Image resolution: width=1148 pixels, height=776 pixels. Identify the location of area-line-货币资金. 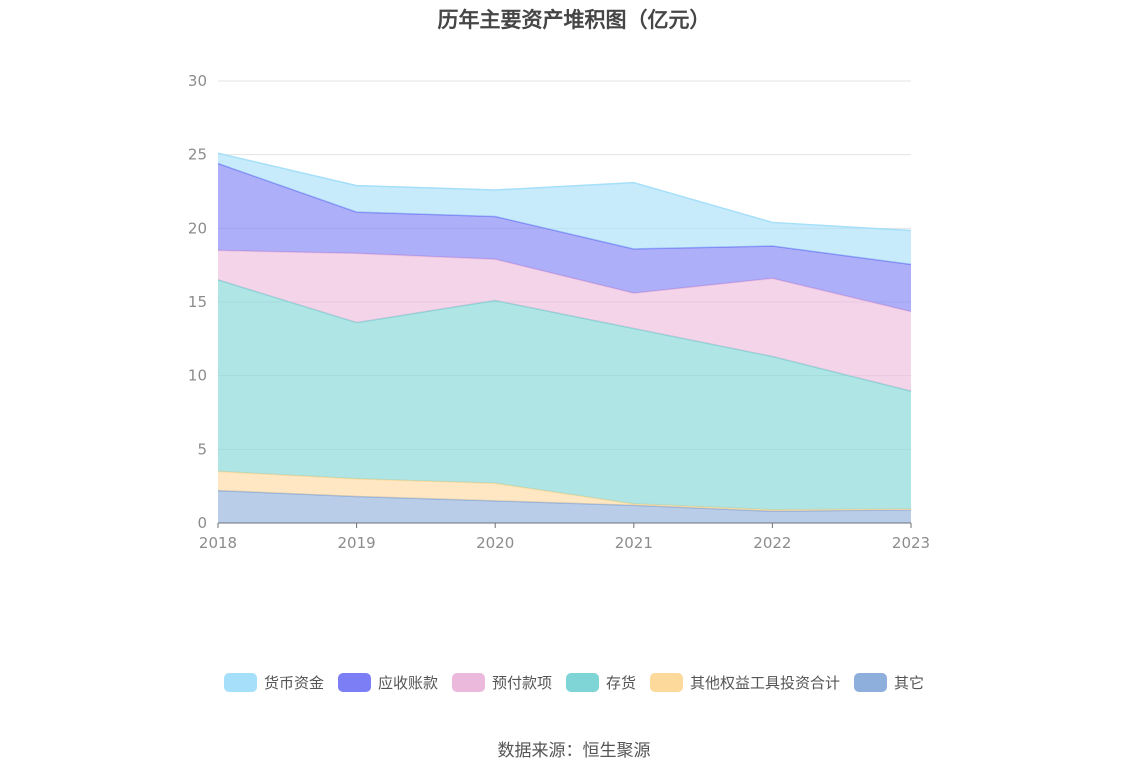
(564, 192).